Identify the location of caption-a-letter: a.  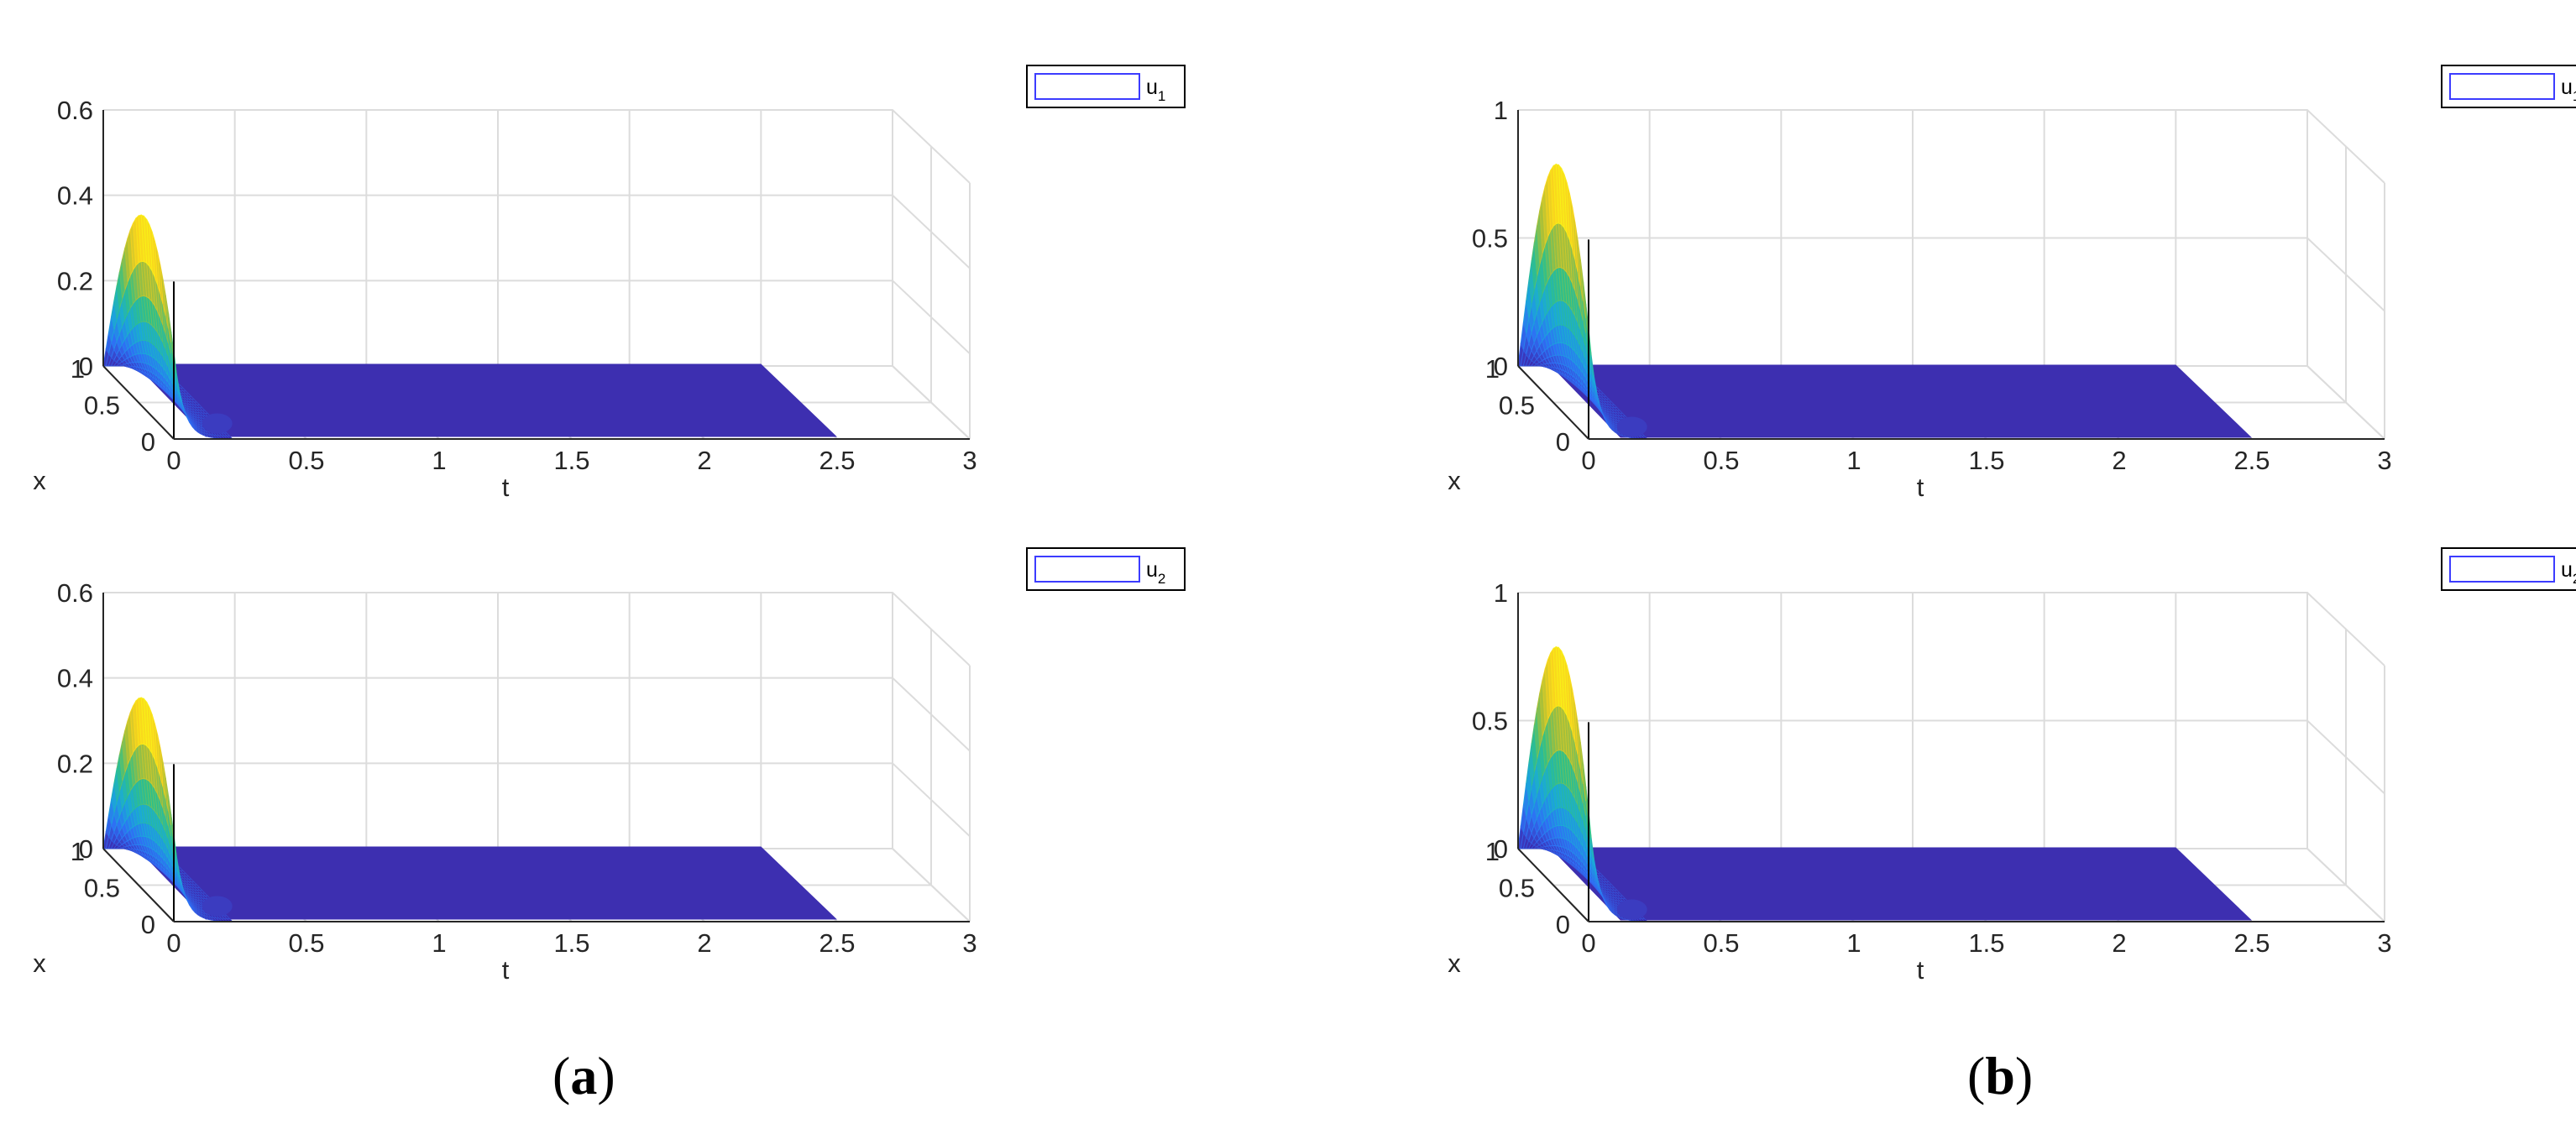
(584, 1075).